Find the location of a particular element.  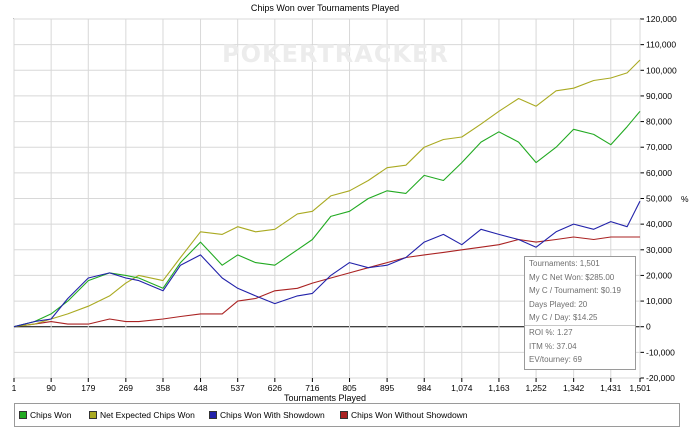

stat-itm: ITM %: 37.04 is located at coordinates (553, 346).